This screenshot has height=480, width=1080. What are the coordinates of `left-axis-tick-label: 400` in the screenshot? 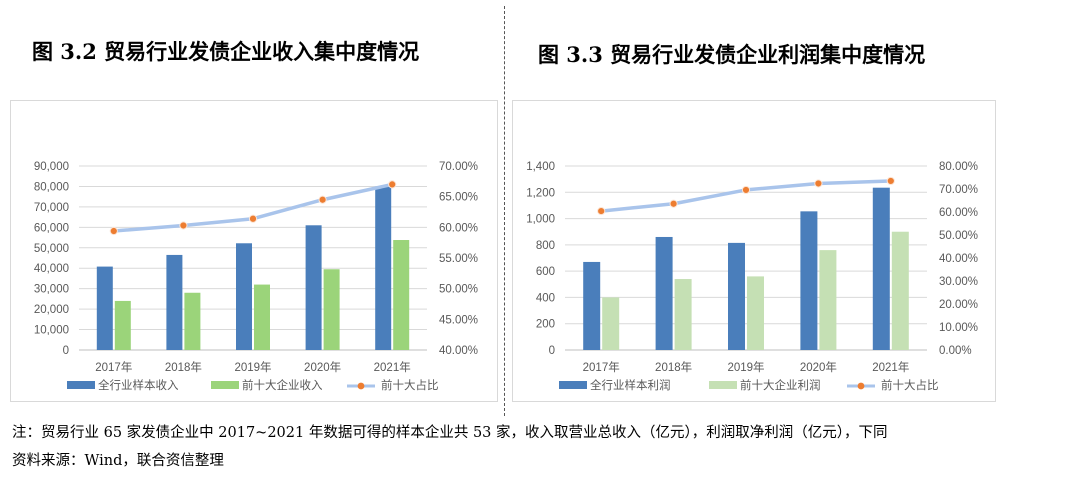 It's located at (545, 298).